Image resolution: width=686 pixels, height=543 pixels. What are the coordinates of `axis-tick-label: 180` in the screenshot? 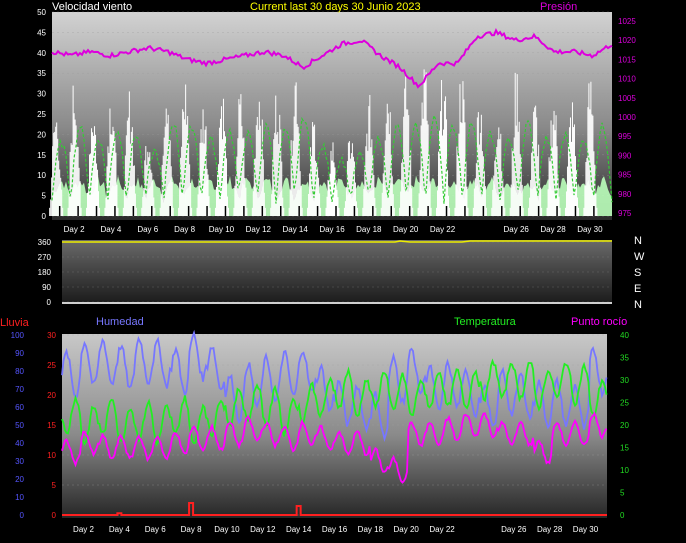 It's located at (45, 272).